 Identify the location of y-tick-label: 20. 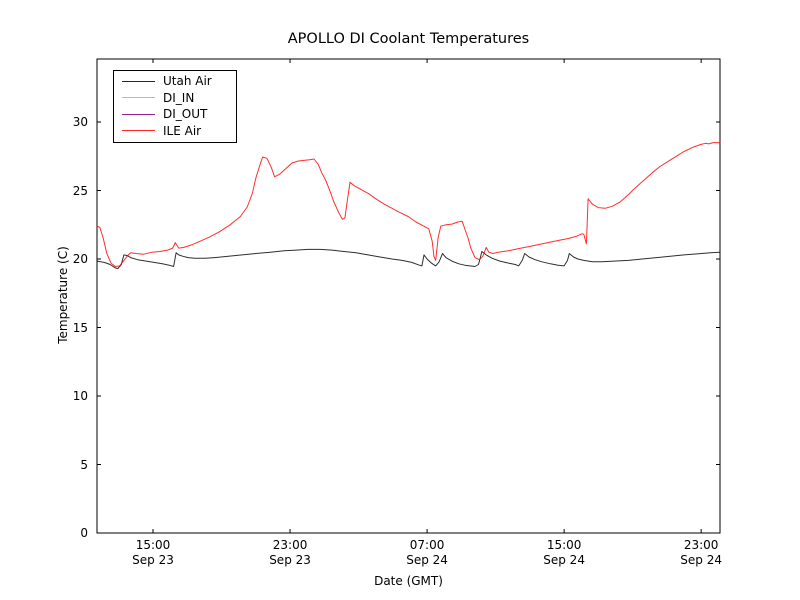
(80, 259).